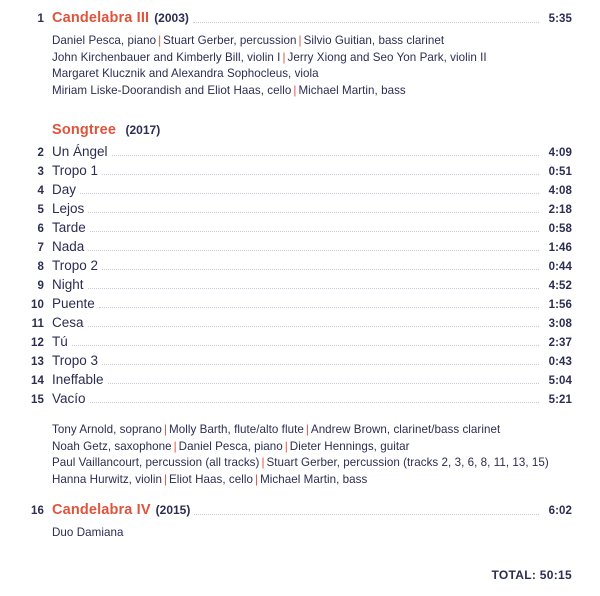 This screenshot has width=600, height=596. I want to click on work-title: Candelabra IV, so click(101, 510).